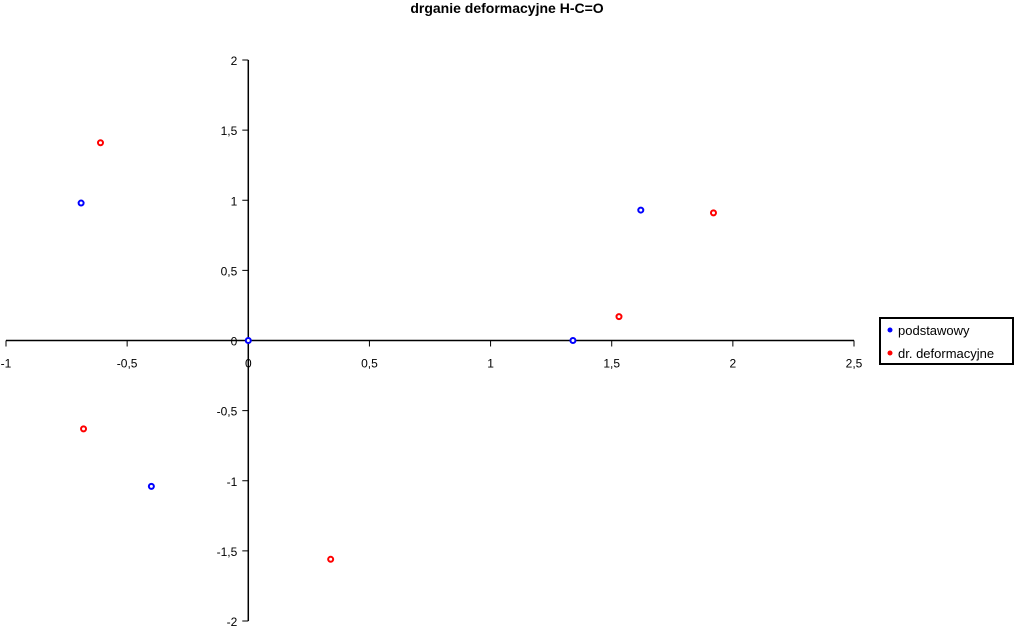  I want to click on x-tick-label: 2,5, so click(854, 364).